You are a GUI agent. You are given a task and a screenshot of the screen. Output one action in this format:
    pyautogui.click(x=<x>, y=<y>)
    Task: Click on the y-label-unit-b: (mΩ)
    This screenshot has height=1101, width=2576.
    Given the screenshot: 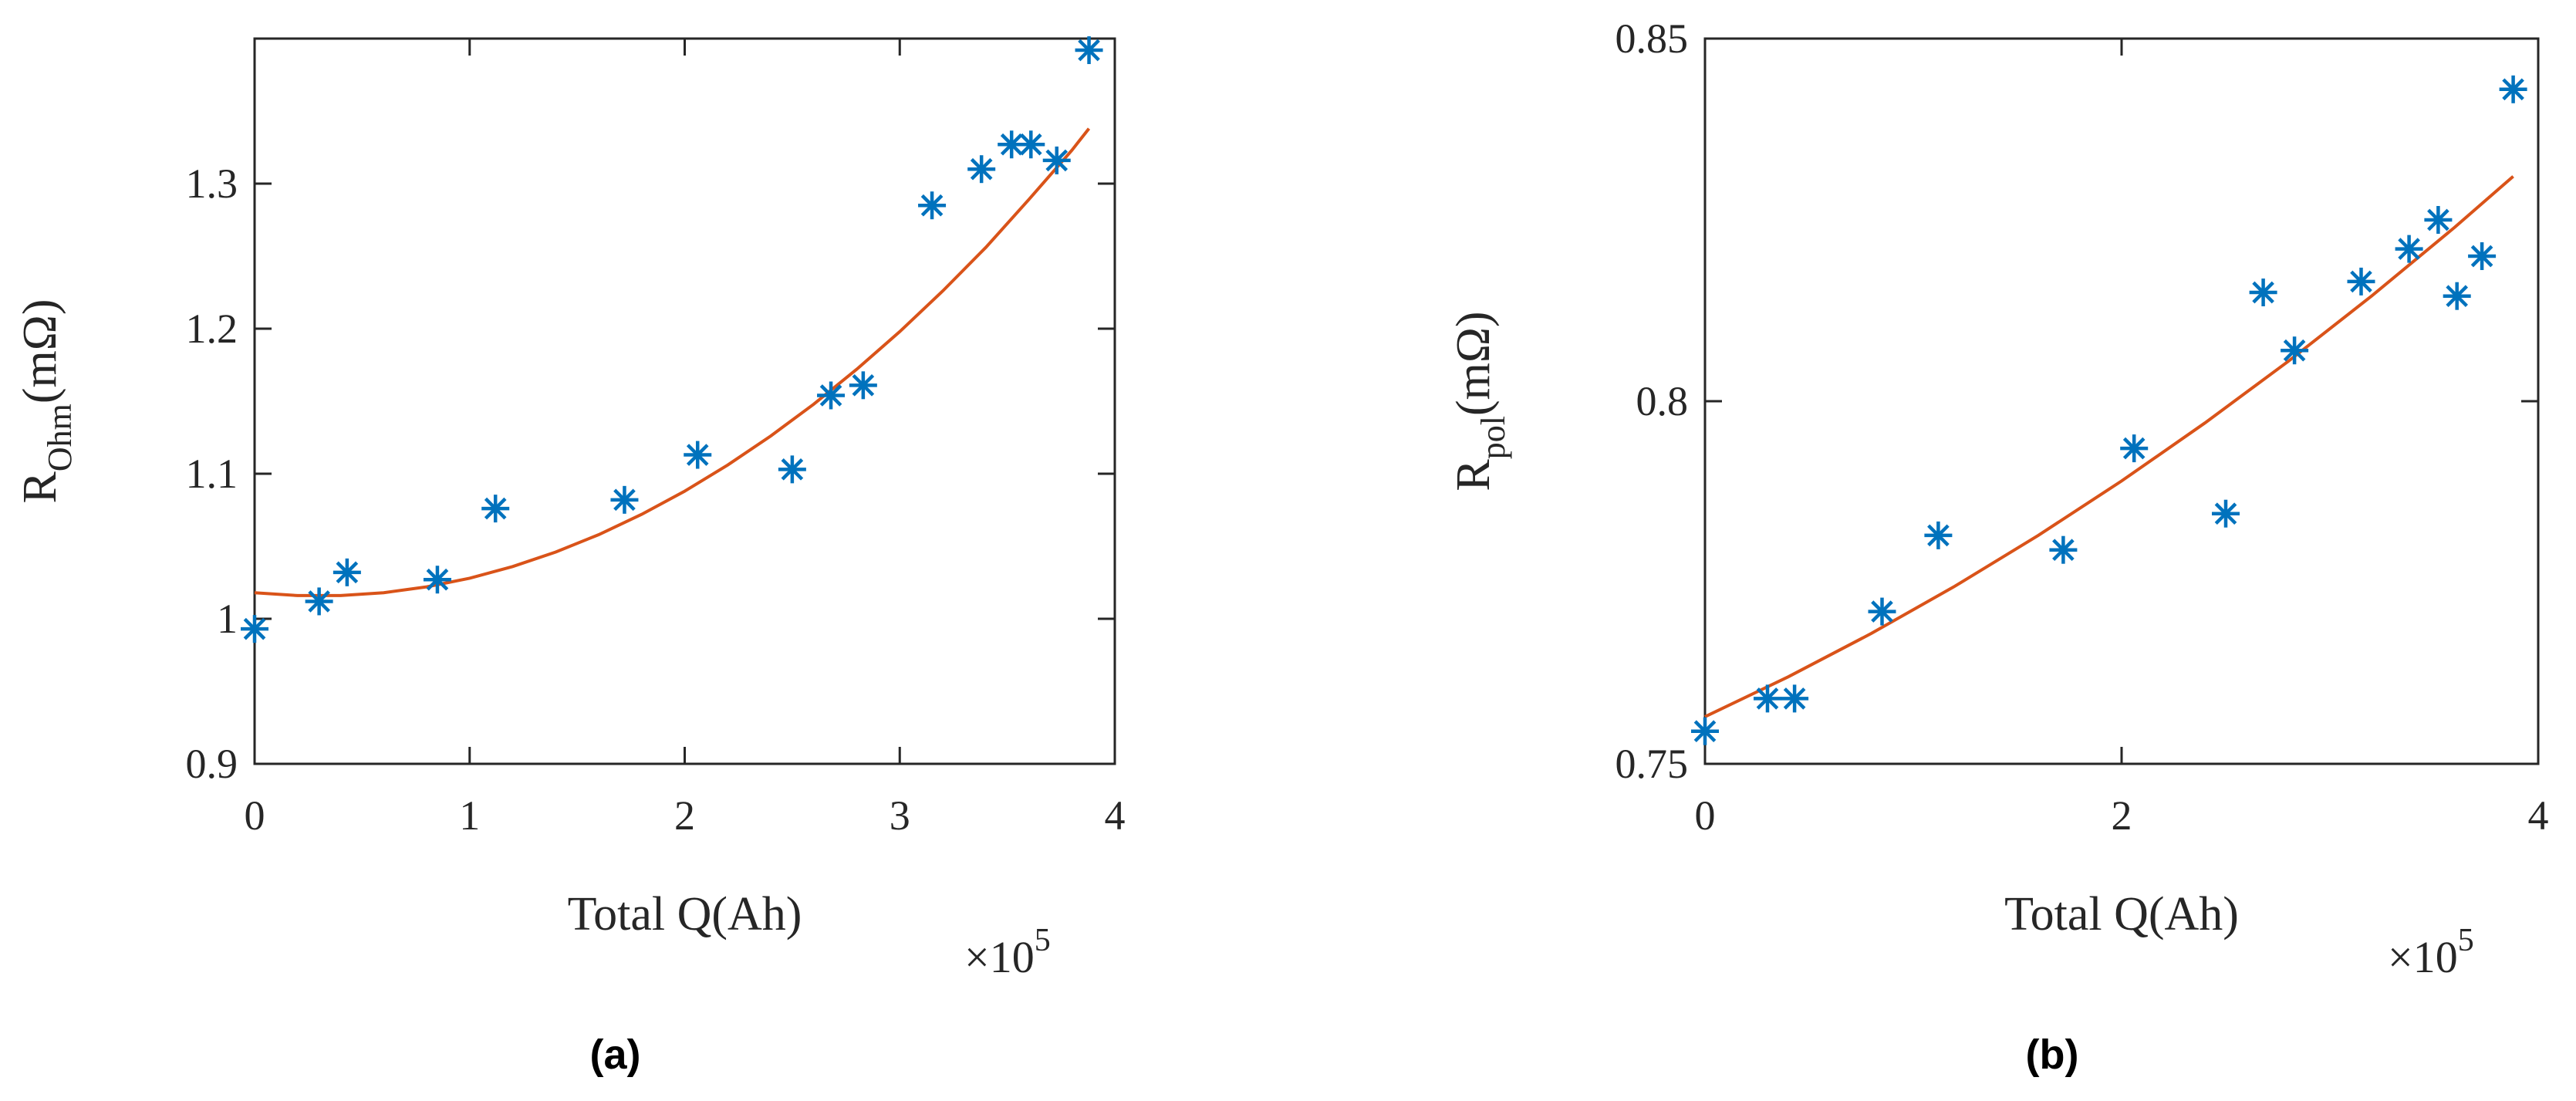 What is the action you would take?
    pyautogui.click(x=1474, y=363)
    